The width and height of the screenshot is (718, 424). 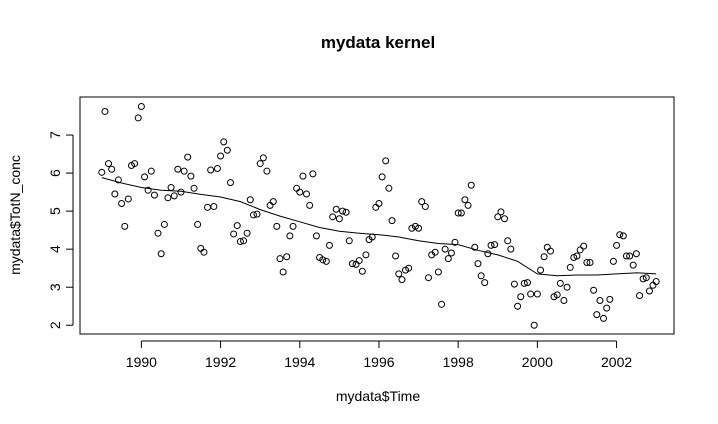 What do you see at coordinates (220, 362) in the screenshot?
I see `x-tick-label: 1992` at bounding box center [220, 362].